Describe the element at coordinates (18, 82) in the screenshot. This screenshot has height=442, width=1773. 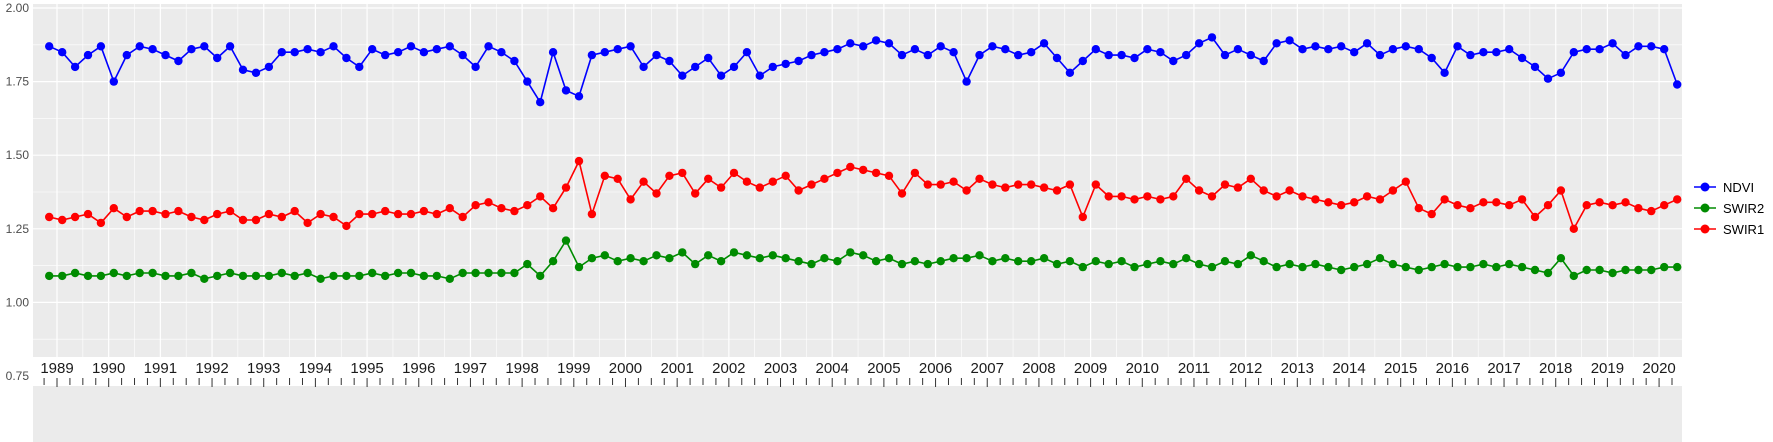
I see `y-axis-tick-label: 1.75` at that location.